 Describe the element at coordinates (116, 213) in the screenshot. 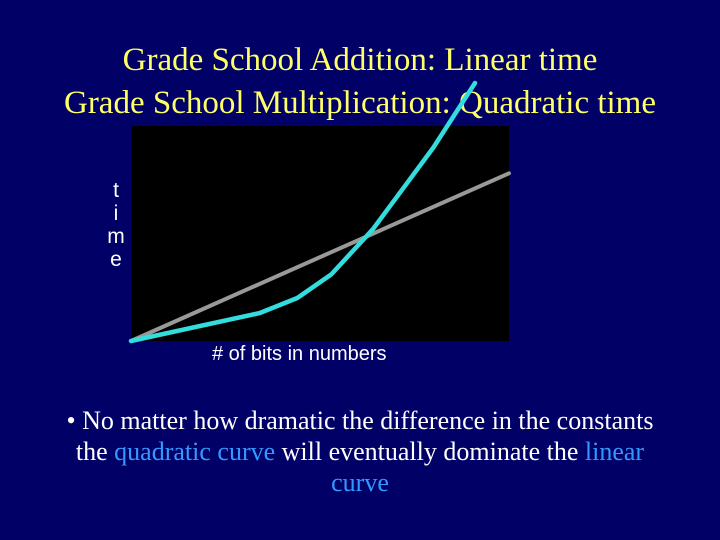

I see `y-axis-label-letter: i` at that location.